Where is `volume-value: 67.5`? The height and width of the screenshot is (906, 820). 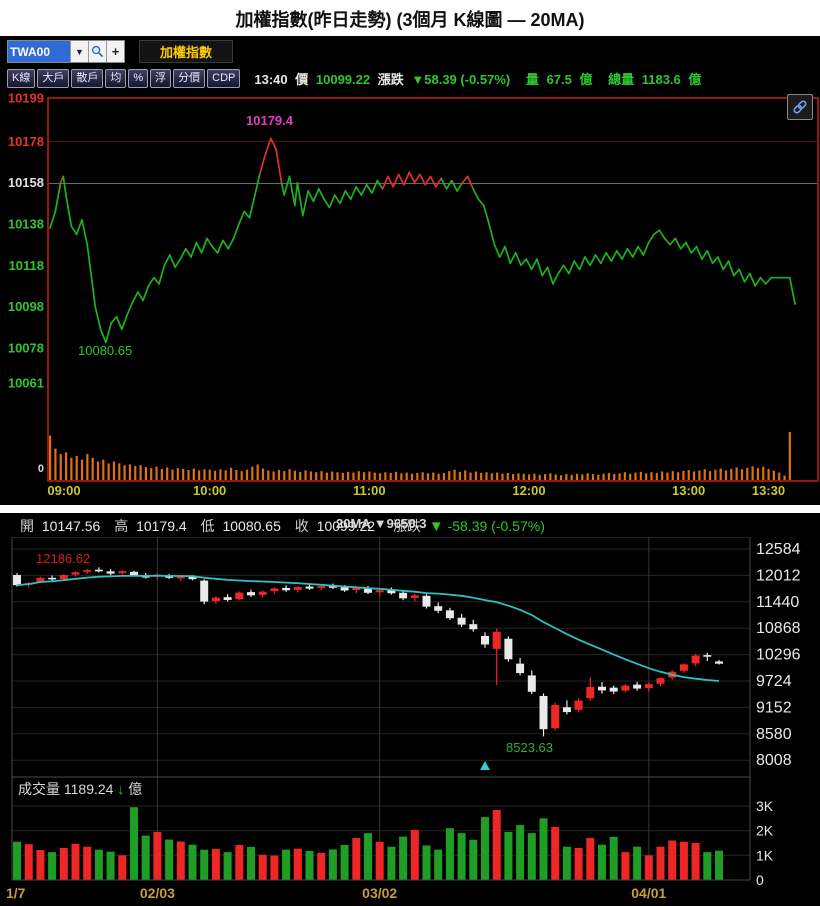
volume-value: 67.5 is located at coordinates (559, 79).